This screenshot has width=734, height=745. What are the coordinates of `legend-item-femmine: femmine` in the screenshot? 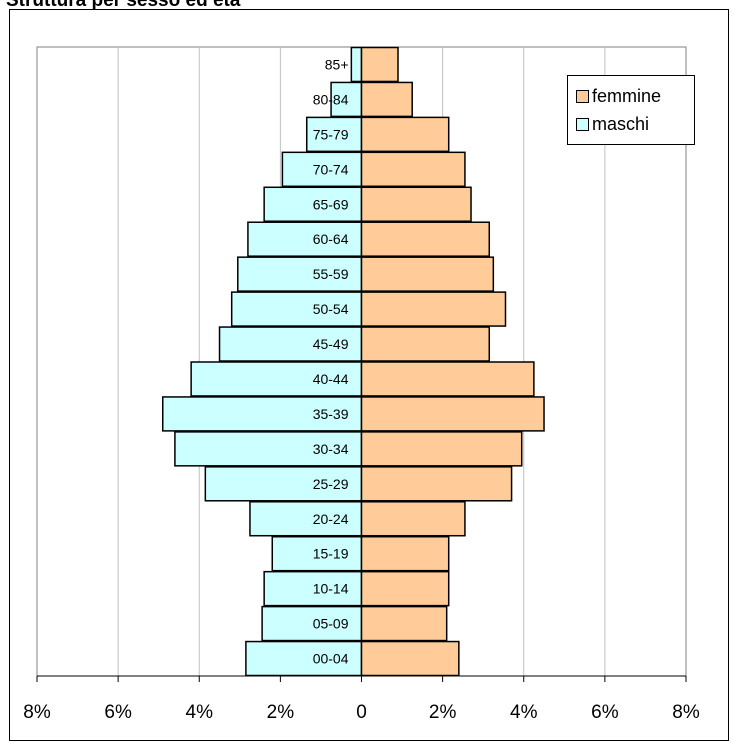 It's located at (618, 96).